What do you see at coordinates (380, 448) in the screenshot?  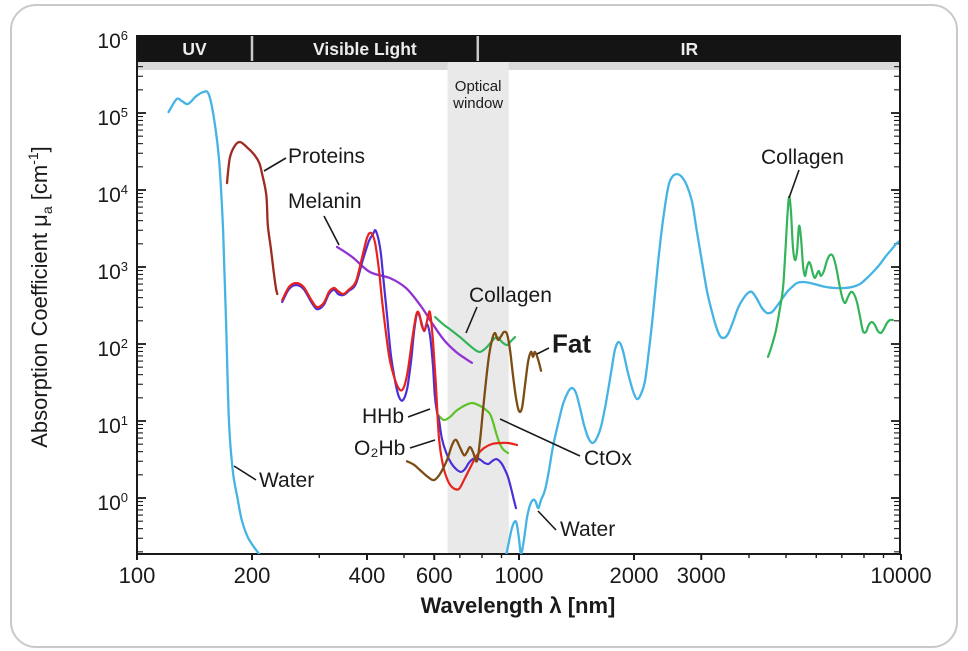 I see `label-o2hb: O₂Hb` at bounding box center [380, 448].